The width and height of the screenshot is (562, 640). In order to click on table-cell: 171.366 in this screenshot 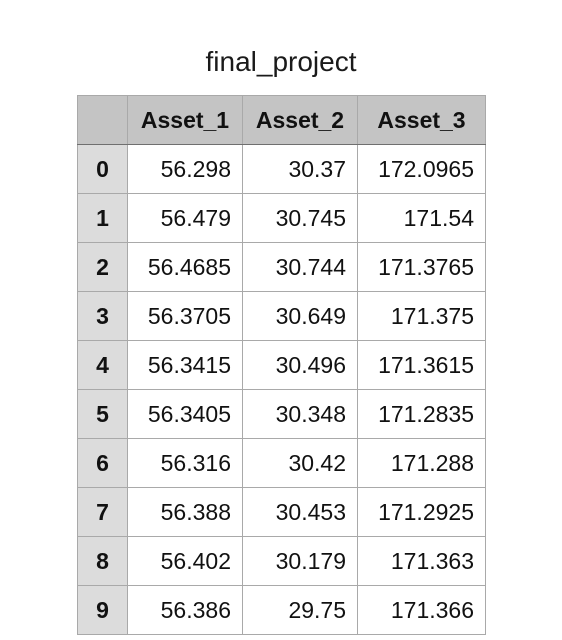, I will do `click(421, 610)`.